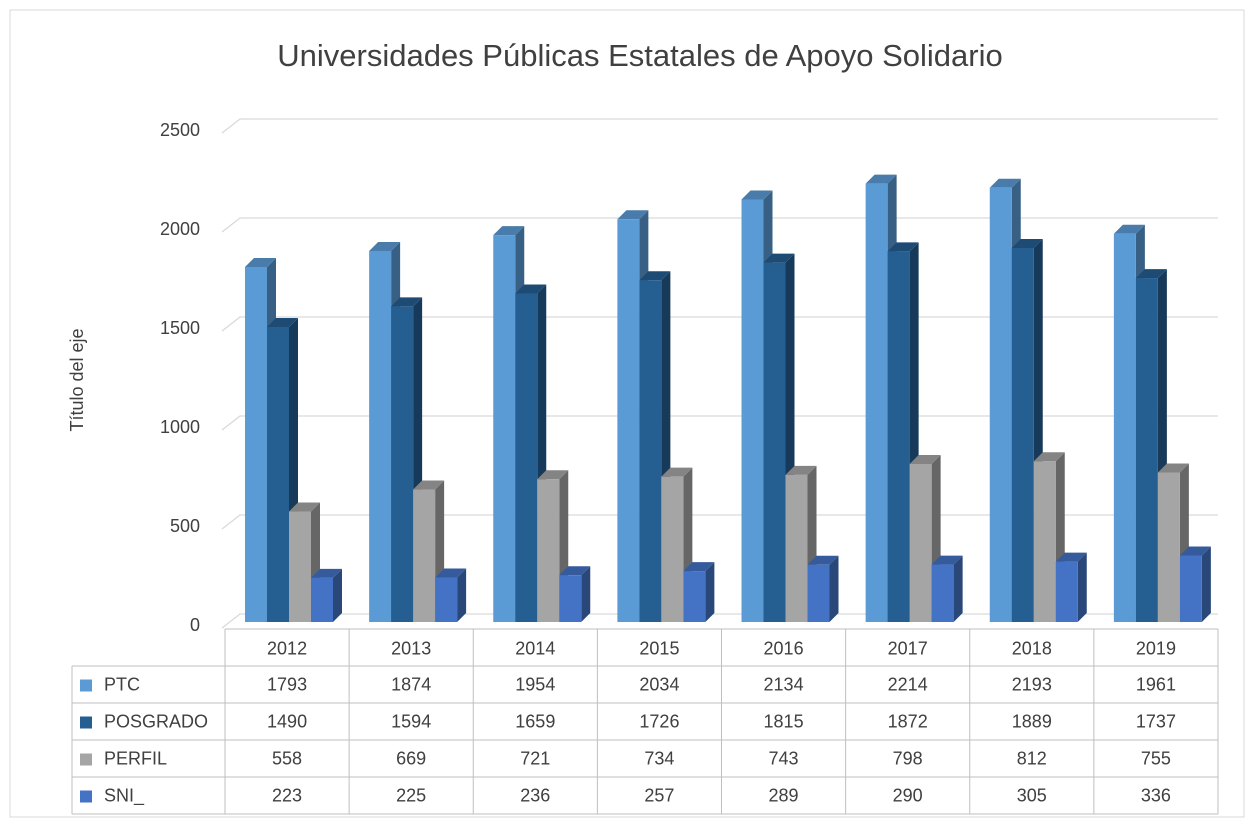  Describe the element at coordinates (908, 795) in the screenshot. I see `table-cell: 290` at that location.